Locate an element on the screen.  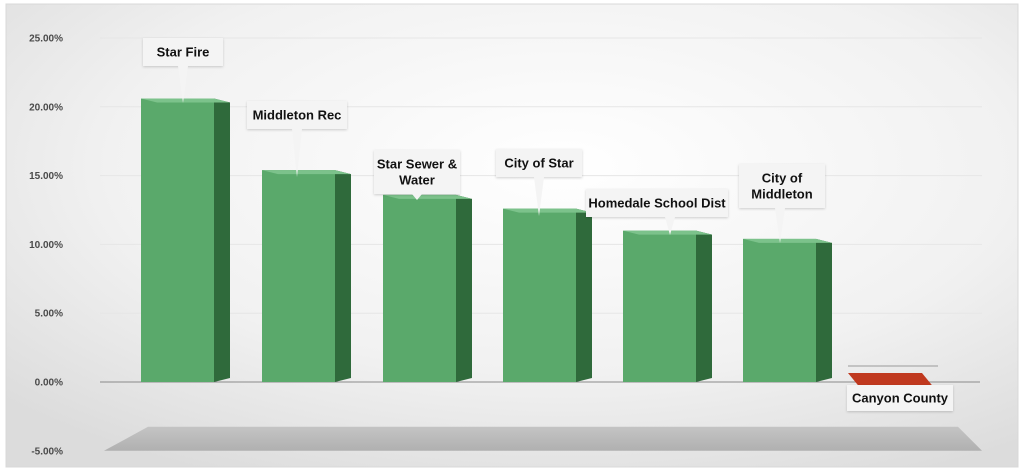
data-label-text: Middleton Rec is located at coordinates (297, 115).